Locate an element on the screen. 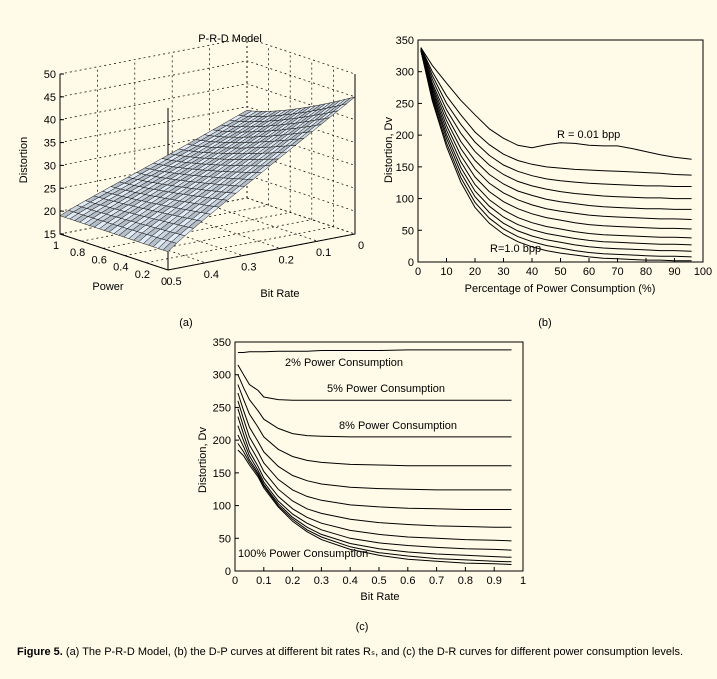 Image resolution: width=717 pixels, height=679 pixels. chart-c-x-tick-label: 0.6 is located at coordinates (407, 581).